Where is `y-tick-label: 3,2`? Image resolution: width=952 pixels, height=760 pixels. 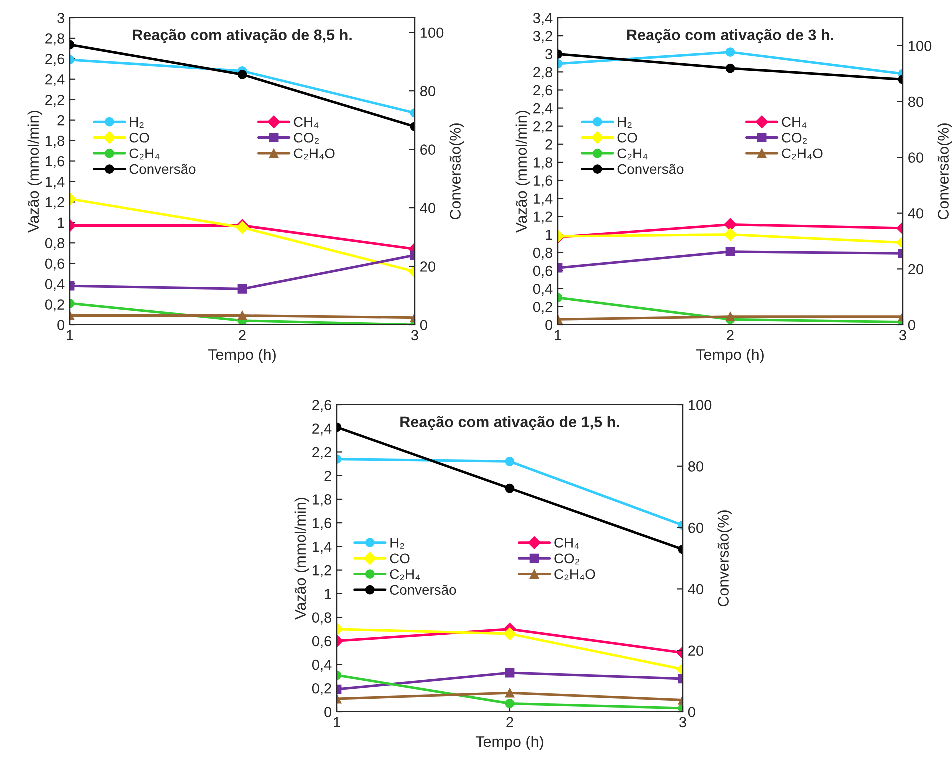 y-tick-label: 3,2 is located at coordinates (542, 37).